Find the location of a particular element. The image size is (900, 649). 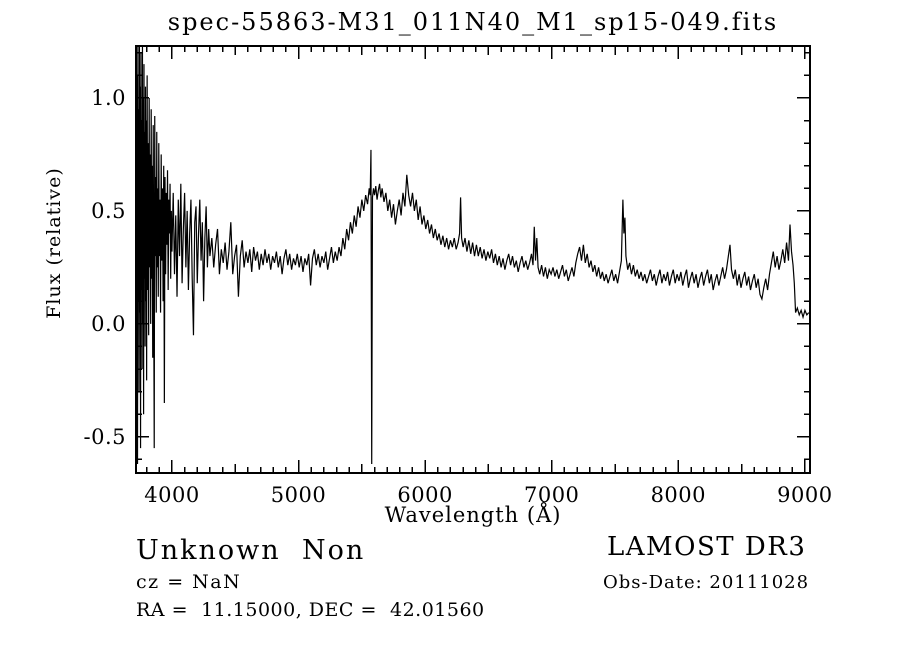

y-axis-label: Flux (relative) is located at coordinates (54, 243).